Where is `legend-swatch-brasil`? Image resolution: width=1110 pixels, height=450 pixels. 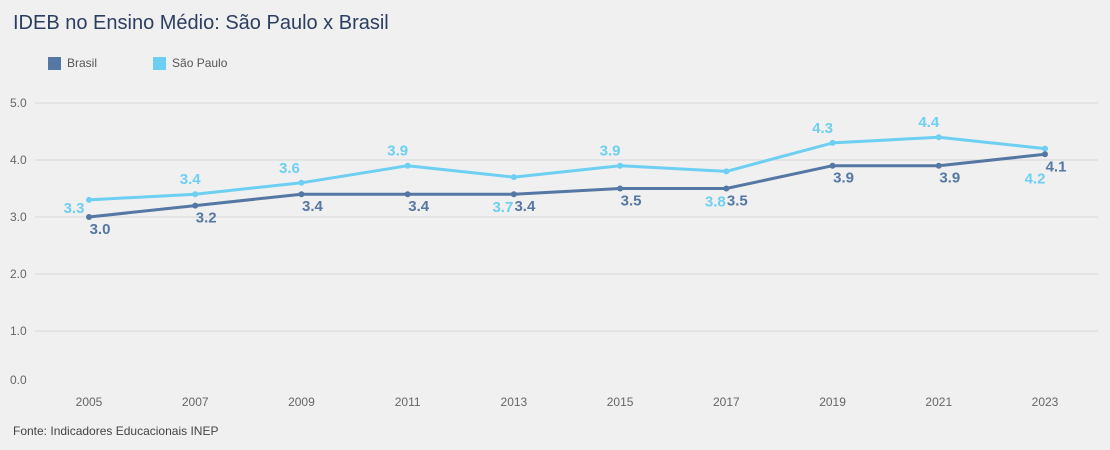
legend-swatch-brasil is located at coordinates (54, 63).